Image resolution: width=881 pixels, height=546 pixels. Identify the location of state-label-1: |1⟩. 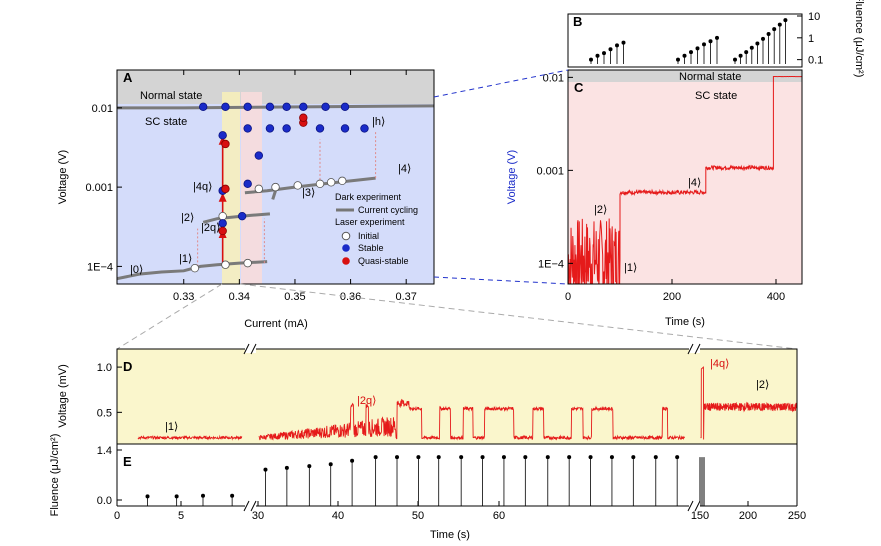
(185, 259).